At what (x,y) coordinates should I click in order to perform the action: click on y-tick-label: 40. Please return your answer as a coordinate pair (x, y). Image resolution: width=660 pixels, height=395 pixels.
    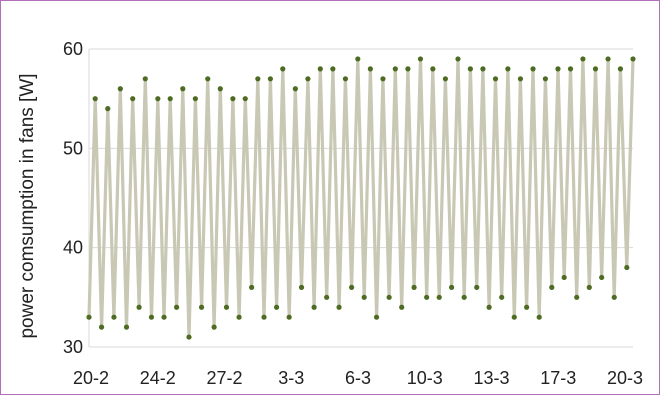
    Looking at the image, I should click on (73, 248).